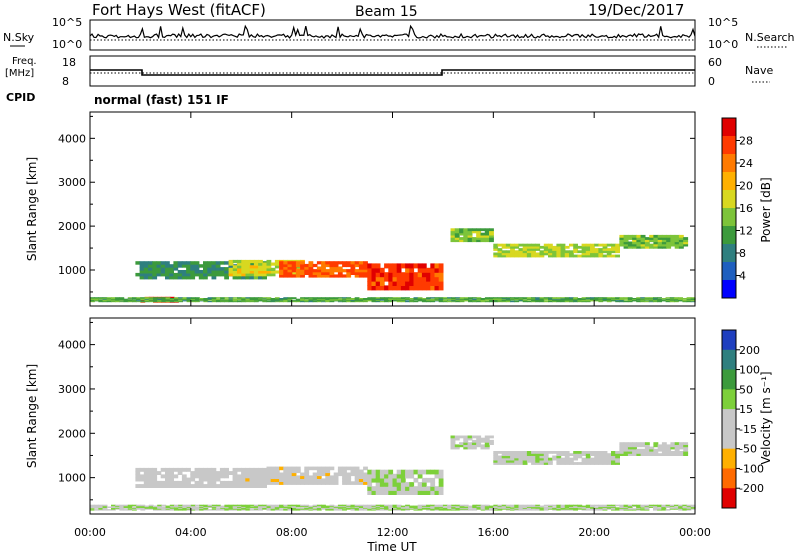 This screenshot has width=800, height=554. I want to click on freq-right-label: Nave, so click(759, 70).